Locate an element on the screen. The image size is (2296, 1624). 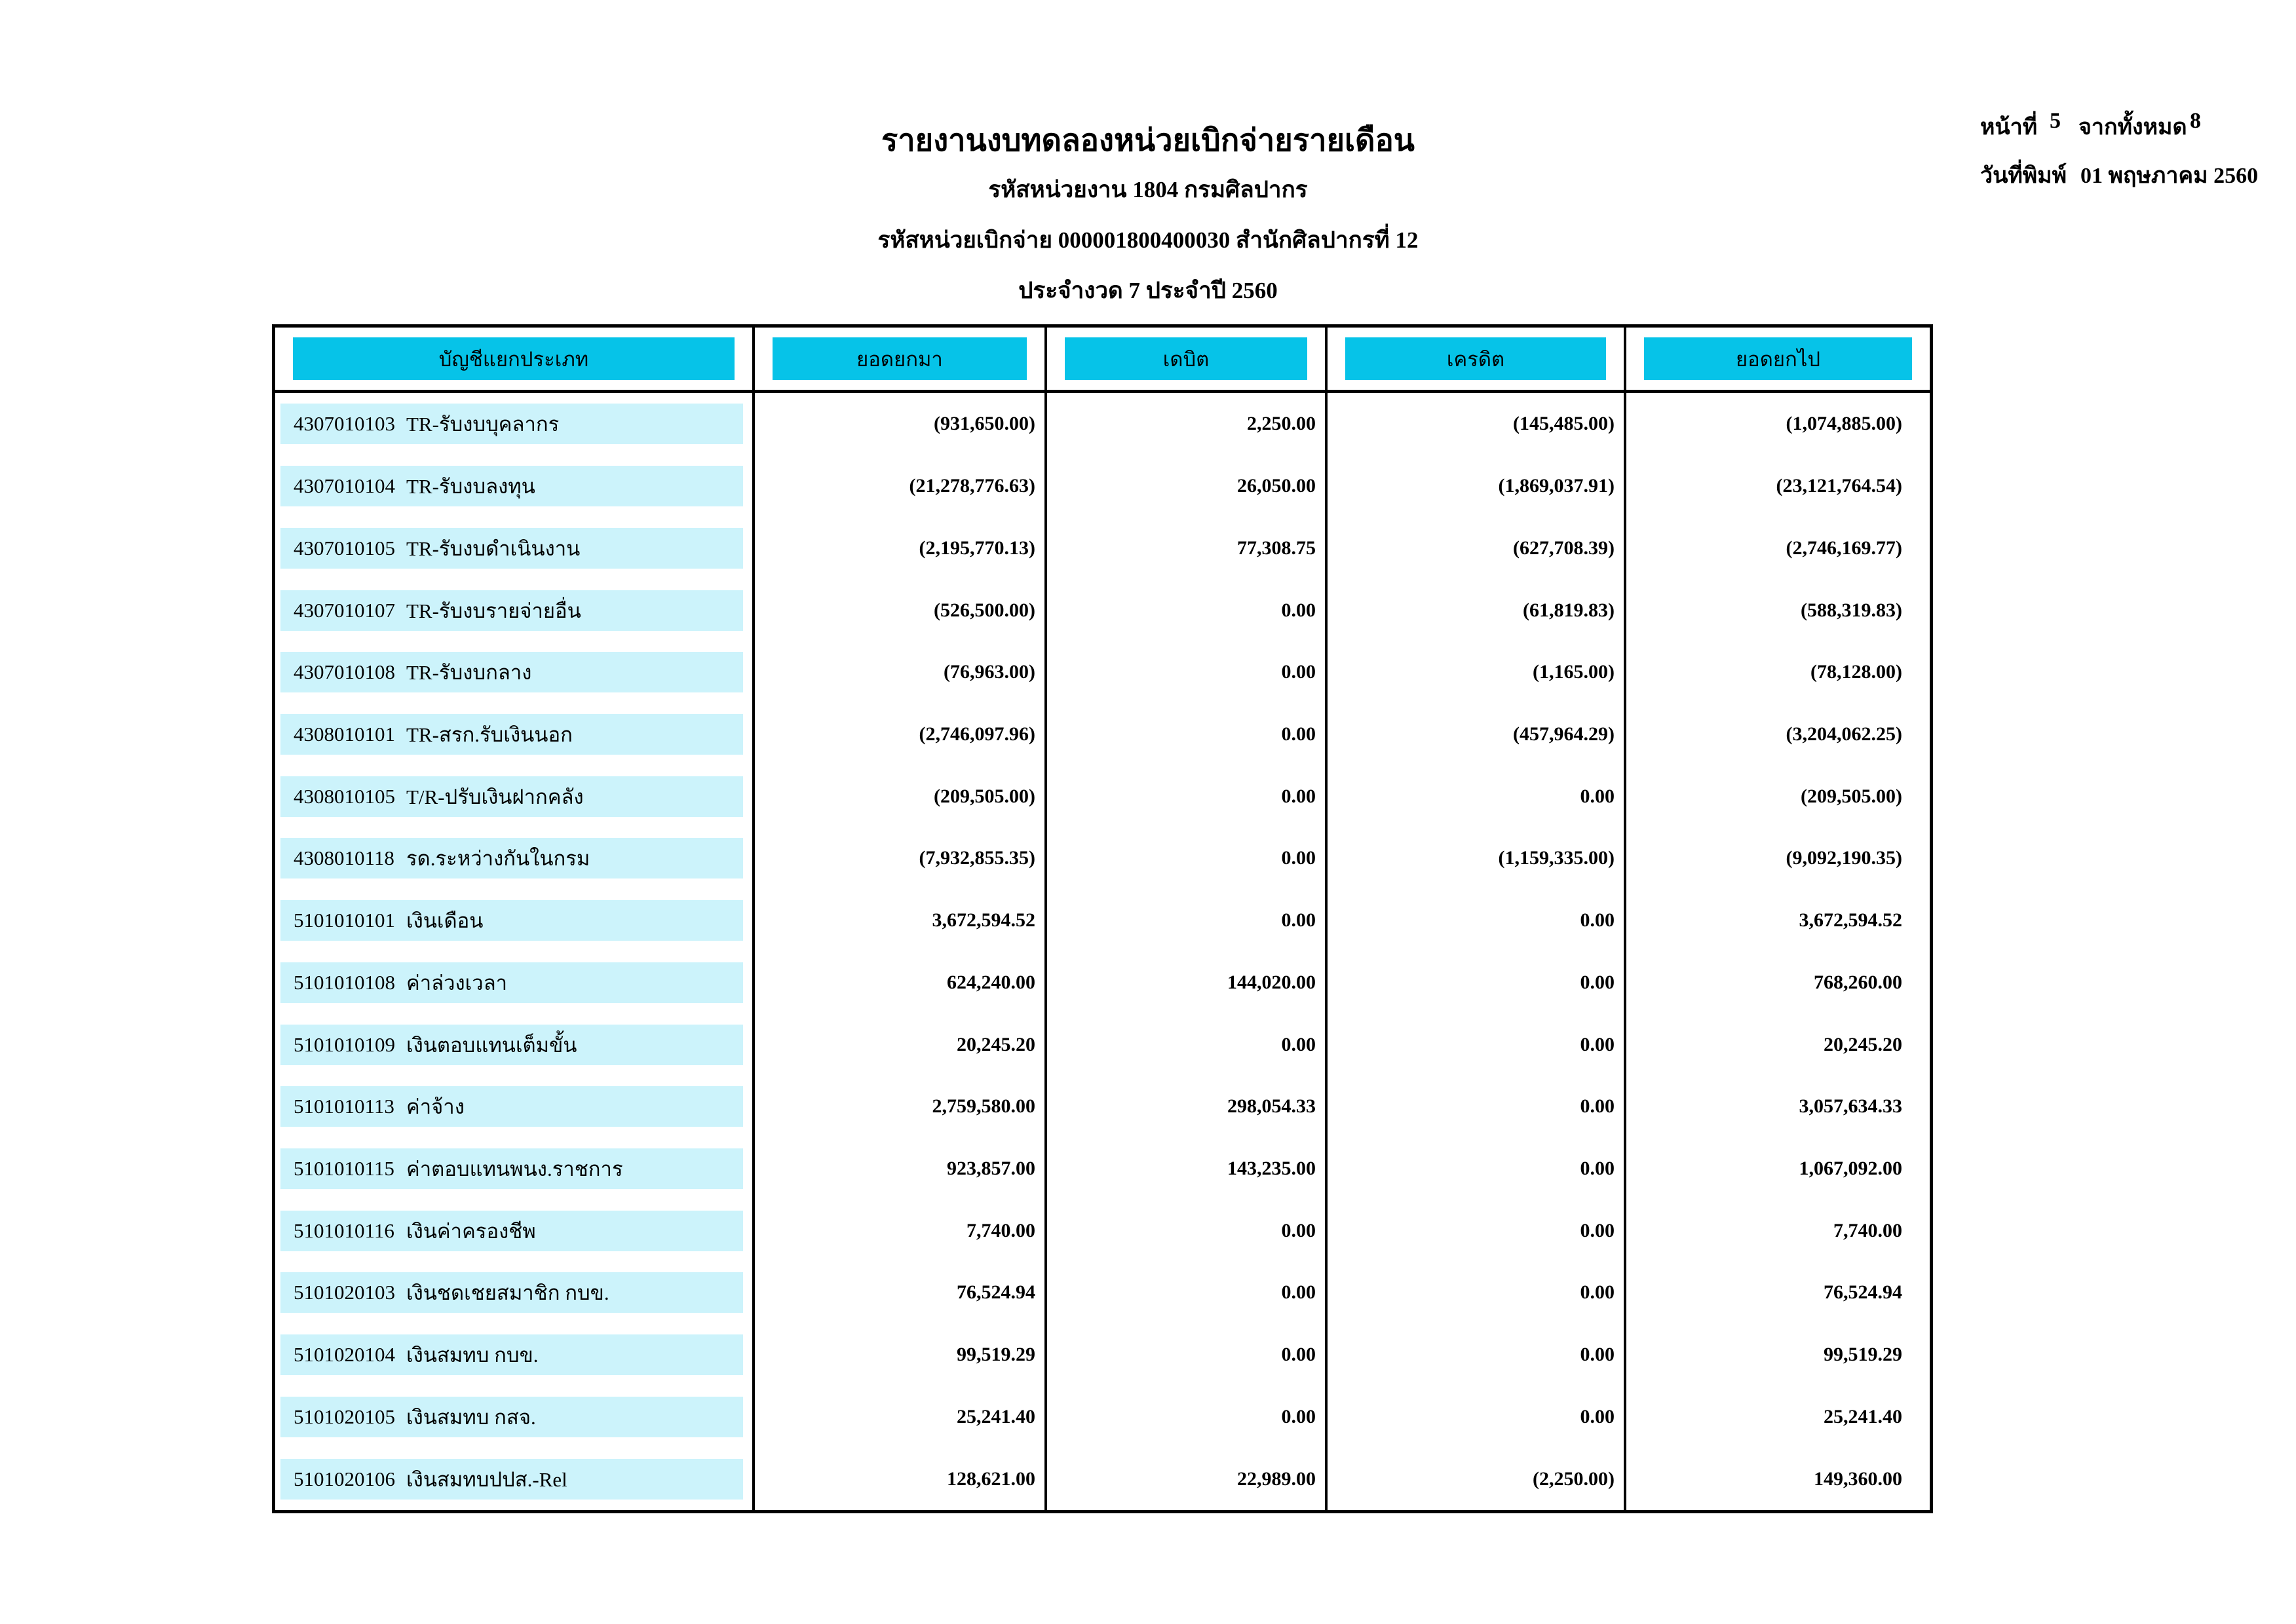
account-name: T/R-ปรับเงินฝากคลัง is located at coordinates (495, 796).